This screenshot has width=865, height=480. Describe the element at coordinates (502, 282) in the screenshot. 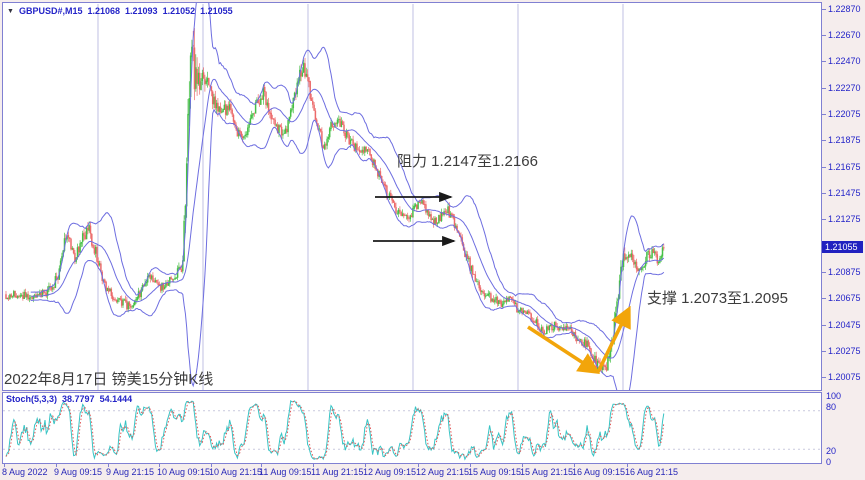

I see `drawn-arrows` at that location.